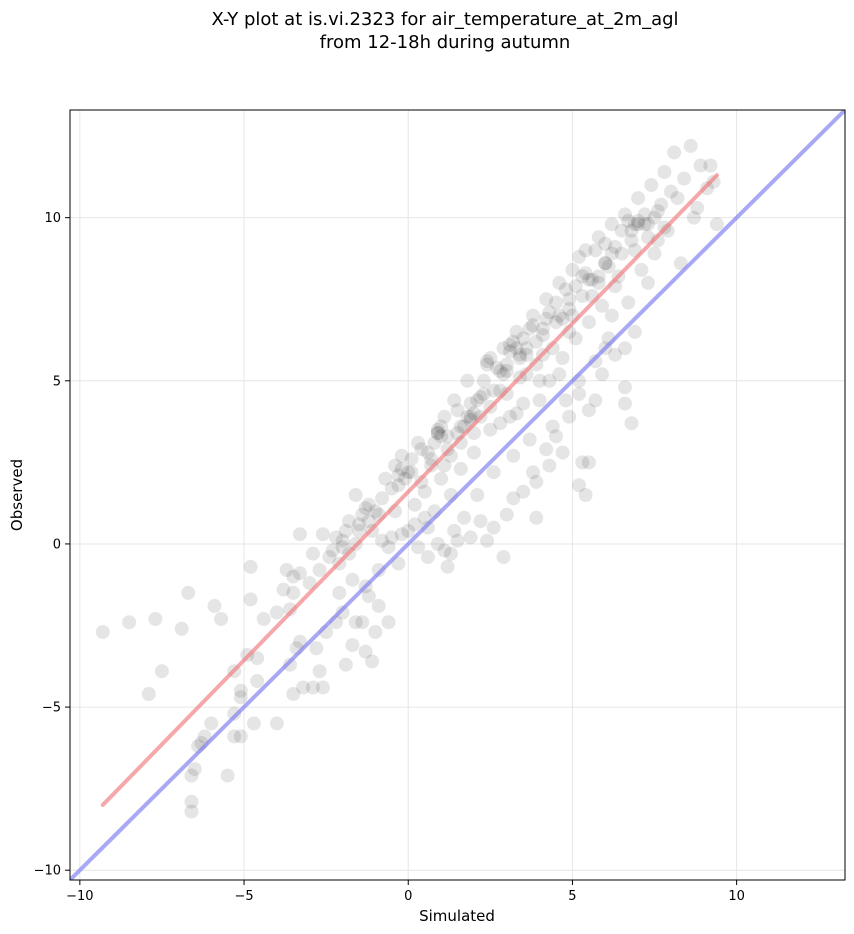 This screenshot has width=854, height=934. I want to click on chart-subtitle: from 12-18h during autumn, so click(445, 42).